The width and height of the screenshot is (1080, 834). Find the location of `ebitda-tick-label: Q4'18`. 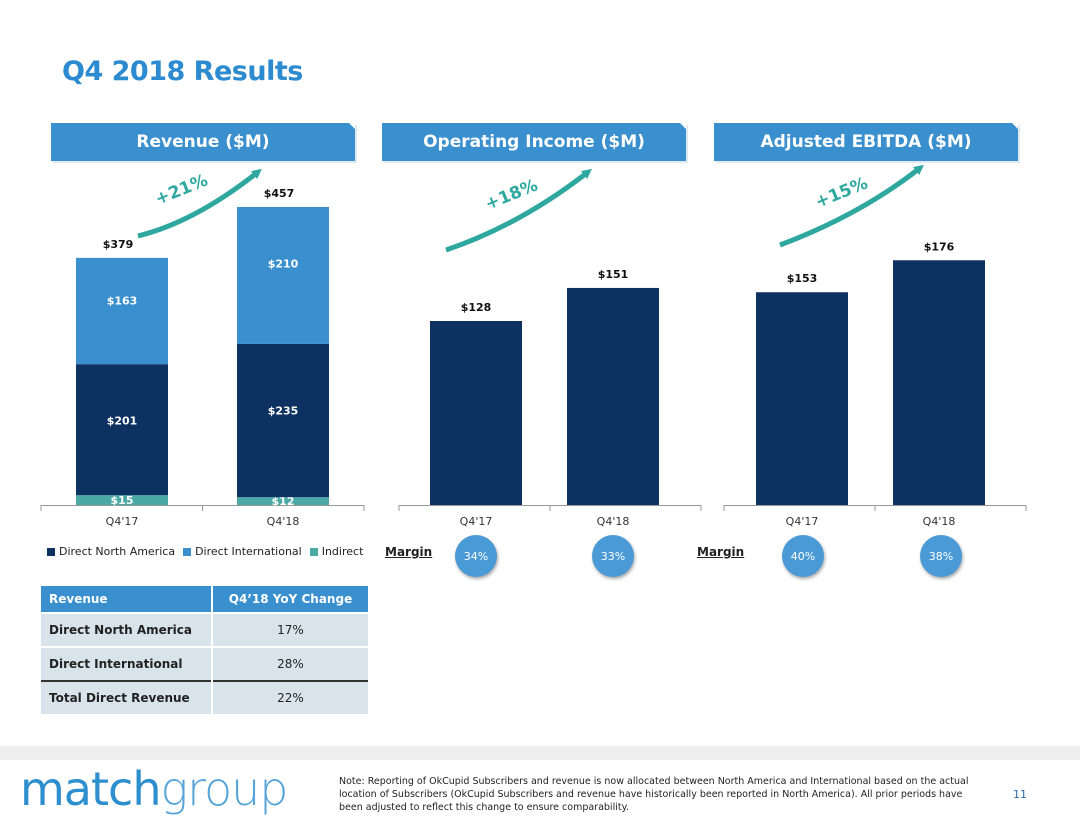

ebitda-tick-label: Q4'18 is located at coordinates (939, 521).